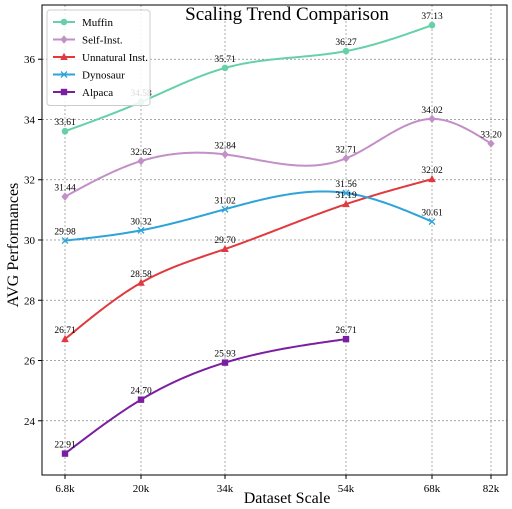  I want to click on data-label: 22.91, so click(65, 446).